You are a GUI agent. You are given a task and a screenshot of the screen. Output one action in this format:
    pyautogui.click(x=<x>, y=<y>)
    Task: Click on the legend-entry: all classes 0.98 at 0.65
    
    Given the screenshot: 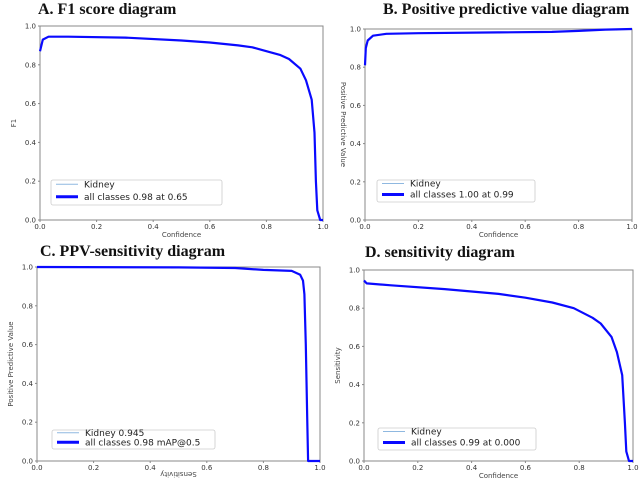 What is the action you would take?
    pyautogui.click(x=136, y=198)
    